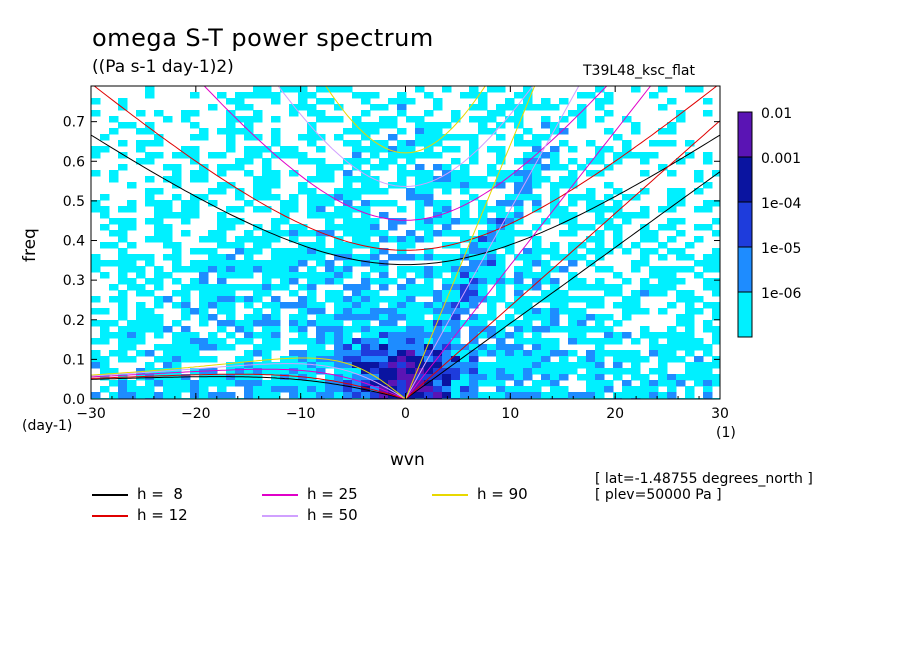 Image resolution: width=904 pixels, height=654 pixels. Describe the element at coordinates (615, 414) in the screenshot. I see `x-tick-label: 20` at that location.